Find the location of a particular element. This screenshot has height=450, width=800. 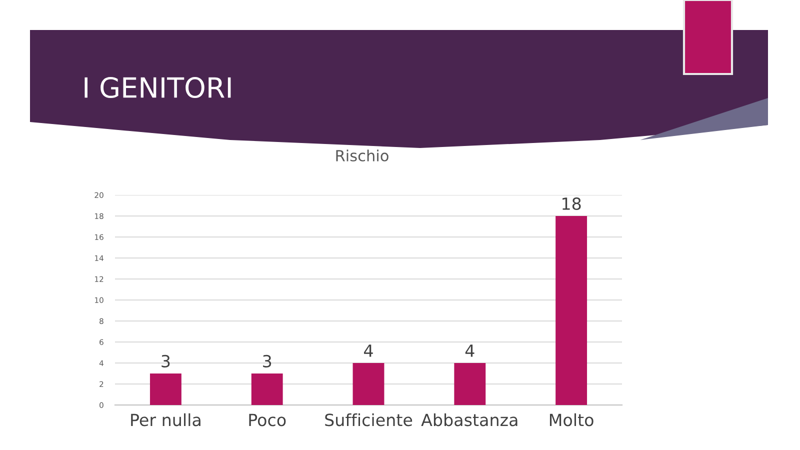

x-tick-label: Poco is located at coordinates (267, 420).